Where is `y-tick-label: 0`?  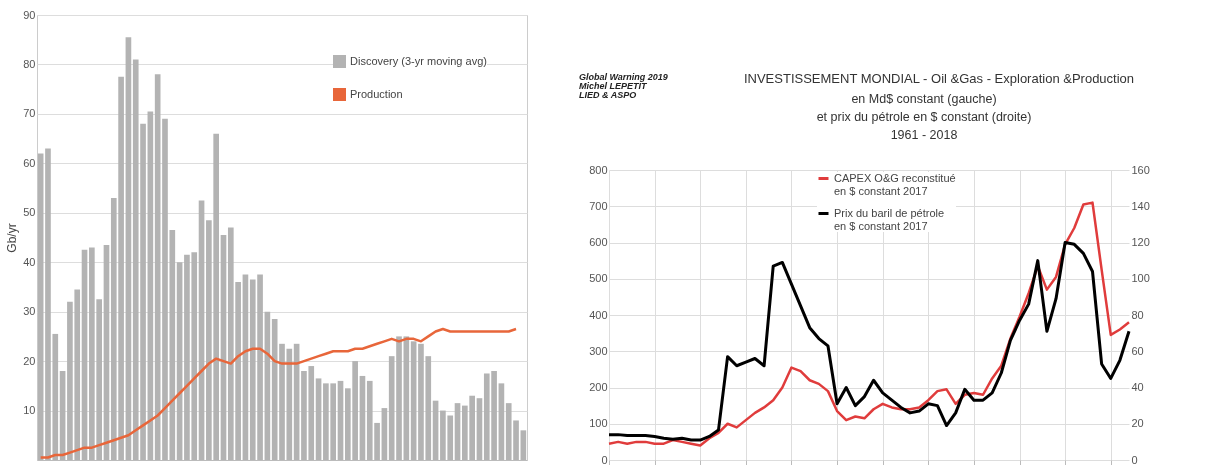
y-tick-label: 0 is located at coordinates (604, 459).